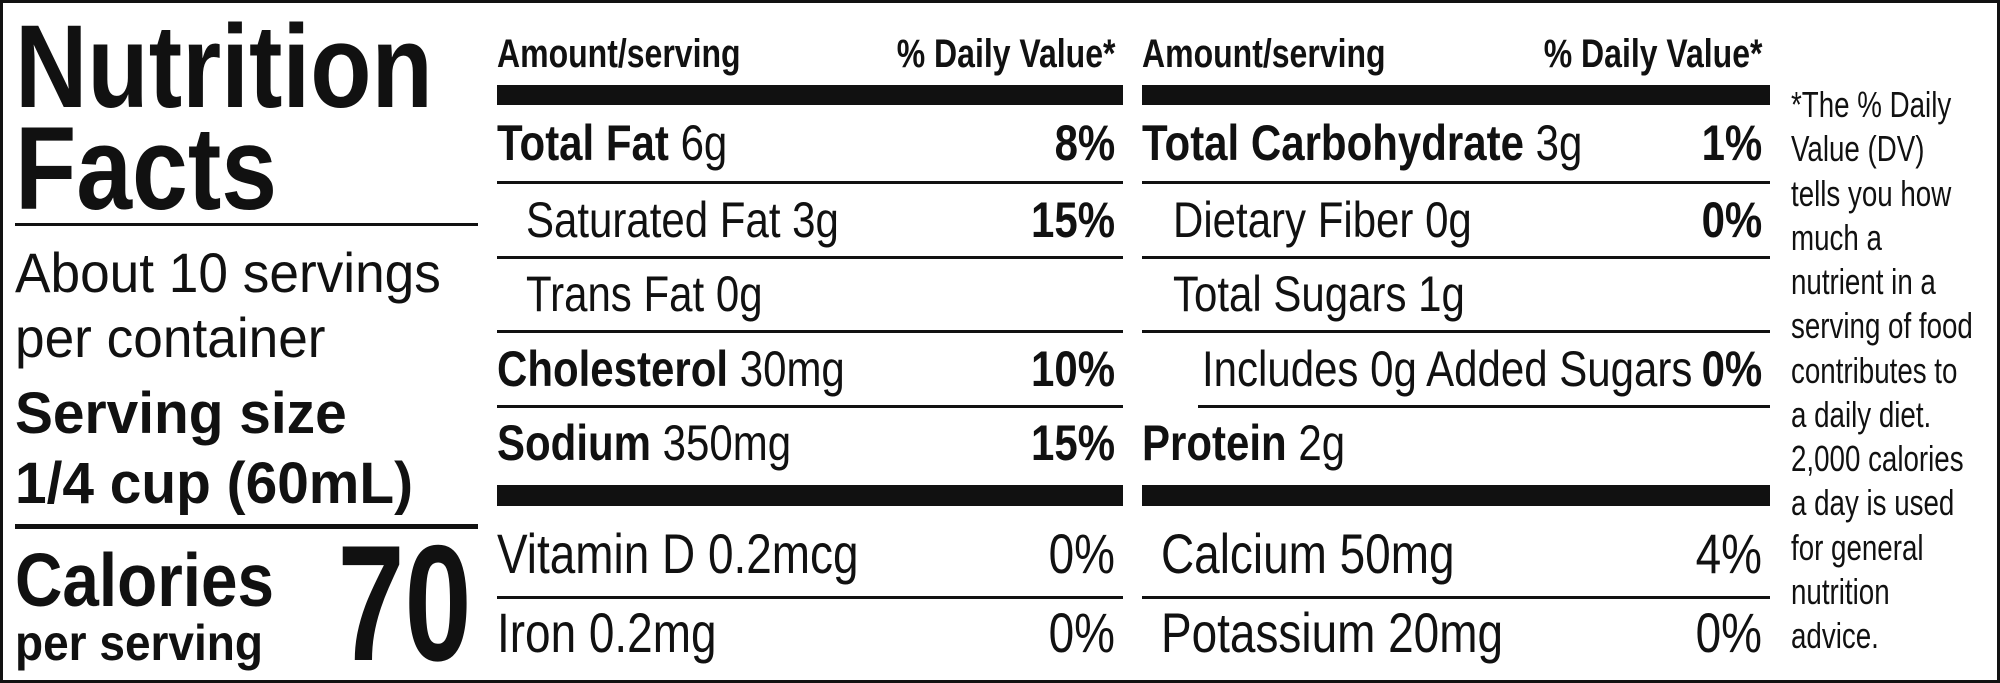 The image size is (2000, 683). Describe the element at coordinates (1871, 104) in the screenshot. I see `footnote-line: *The % Daily` at that location.